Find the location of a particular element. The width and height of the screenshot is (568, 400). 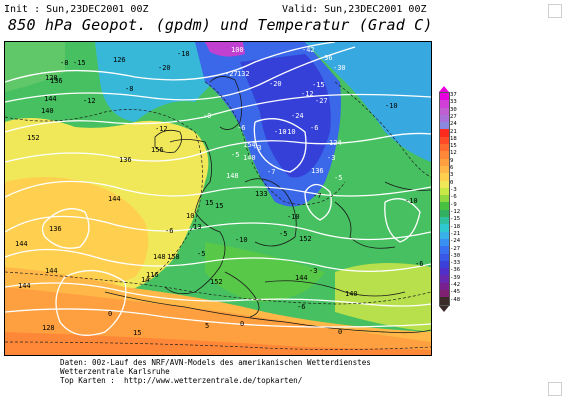

map-value-label: -12 is located at coordinates (161, 129).